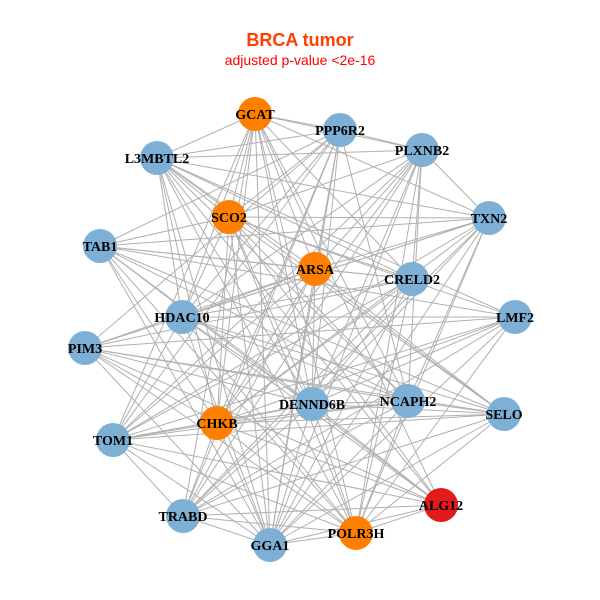  I want to click on edge-TRABD-POLR3H, so click(269, 524).